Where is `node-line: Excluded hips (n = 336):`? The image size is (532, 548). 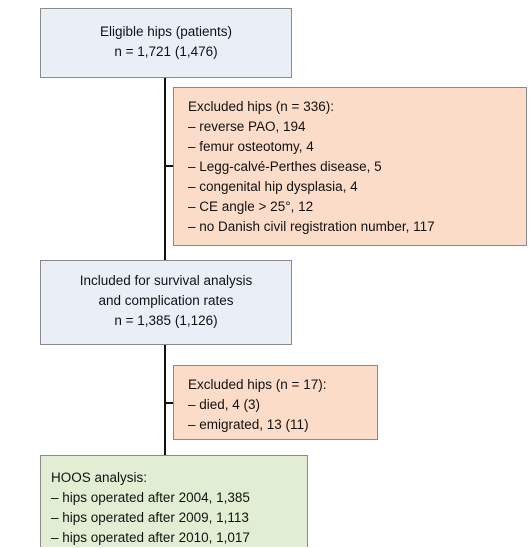
node-line: Excluded hips (n = 336): is located at coordinates (261, 106).